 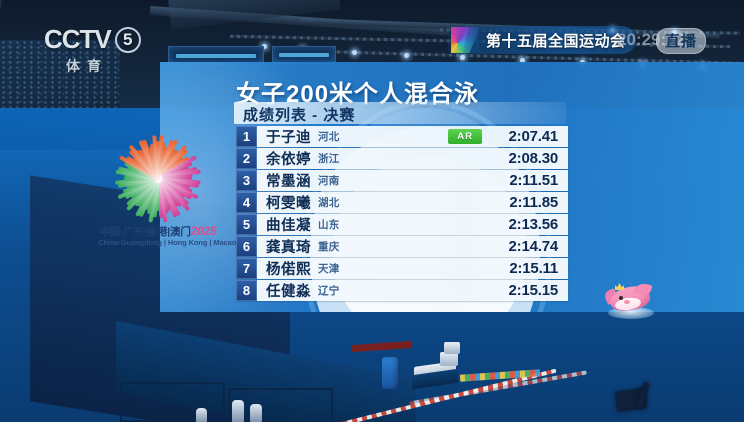 What do you see at coordinates (329, 203) in the screenshot?
I see `athlete-province: 湖北` at bounding box center [329, 203].